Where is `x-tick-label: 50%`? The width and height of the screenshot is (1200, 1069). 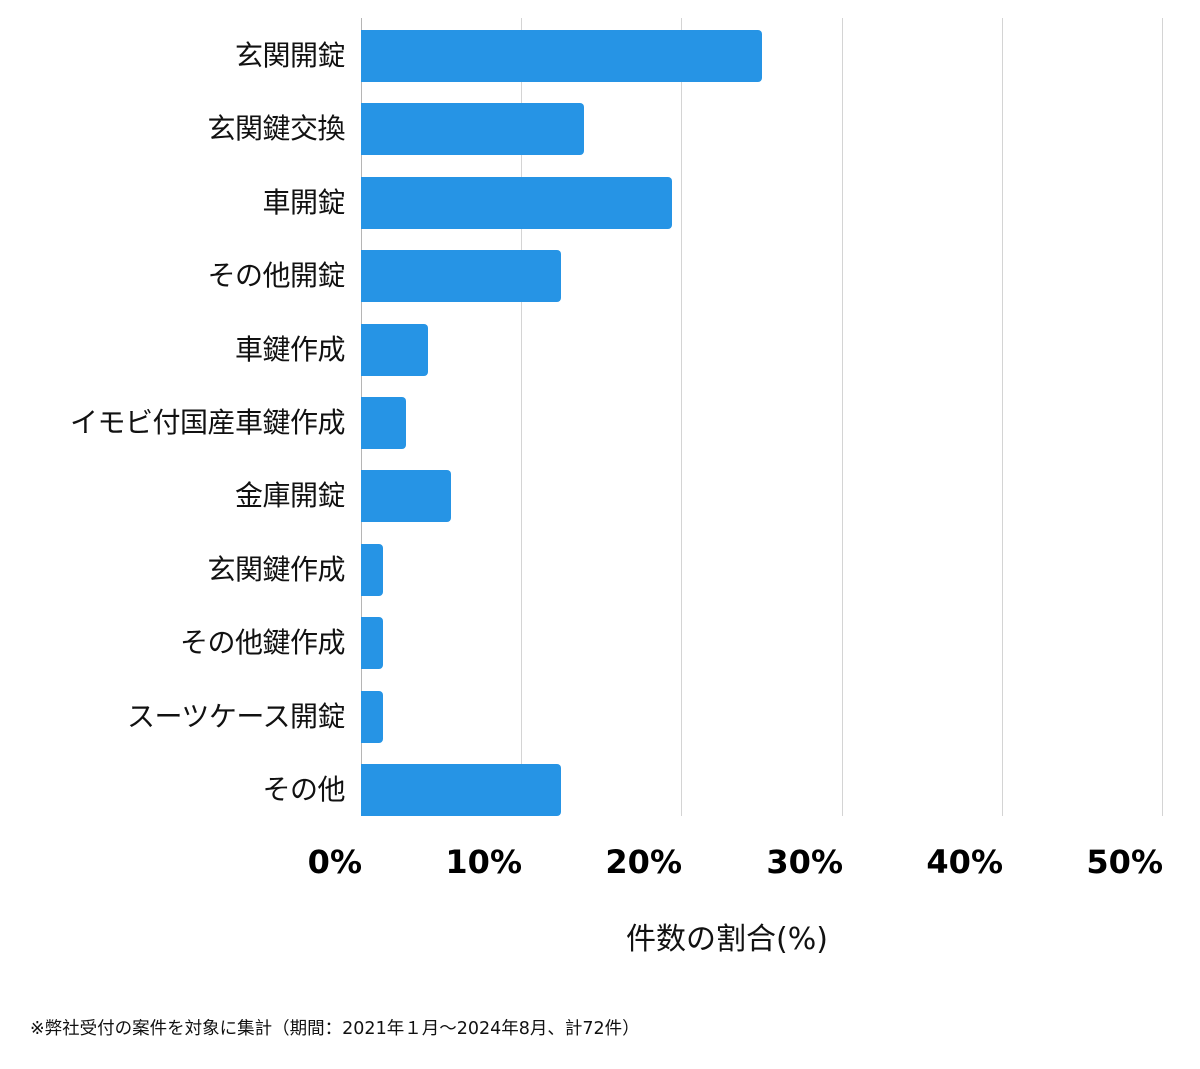 x-tick-label: 50% is located at coordinates (1124, 862).